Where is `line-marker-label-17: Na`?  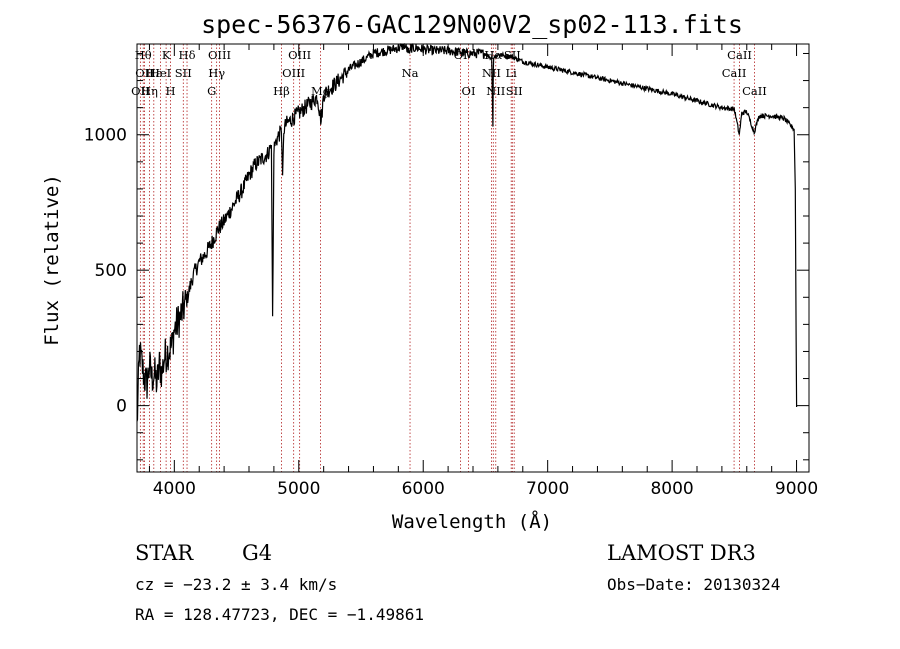
line-marker-label-17: Na is located at coordinates (410, 73).